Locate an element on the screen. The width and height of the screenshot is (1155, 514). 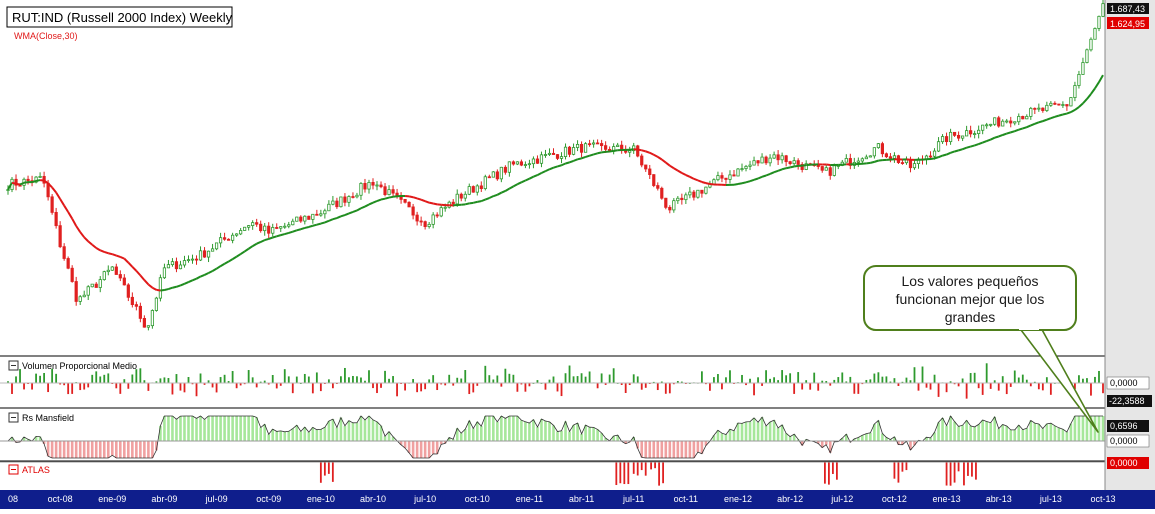
x-tick-label: abr-10 is located at coordinates (373, 499).